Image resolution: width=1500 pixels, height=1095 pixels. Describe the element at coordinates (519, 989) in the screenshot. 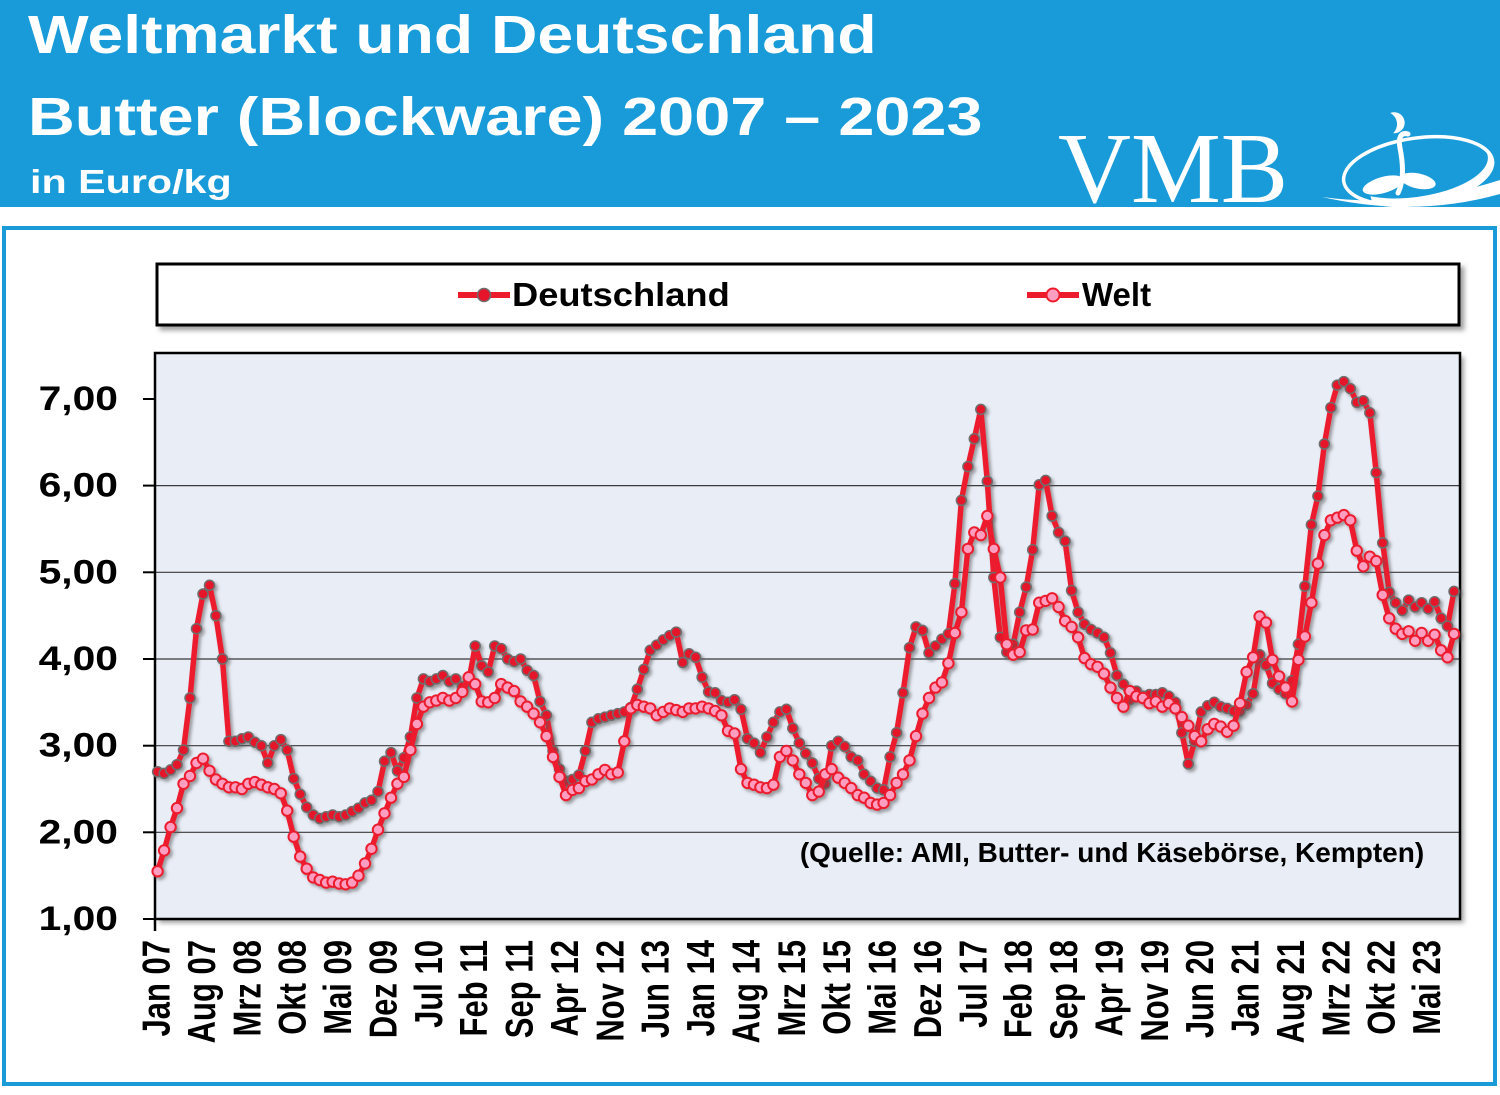

I see `svg-text: Sep 11` at that location.